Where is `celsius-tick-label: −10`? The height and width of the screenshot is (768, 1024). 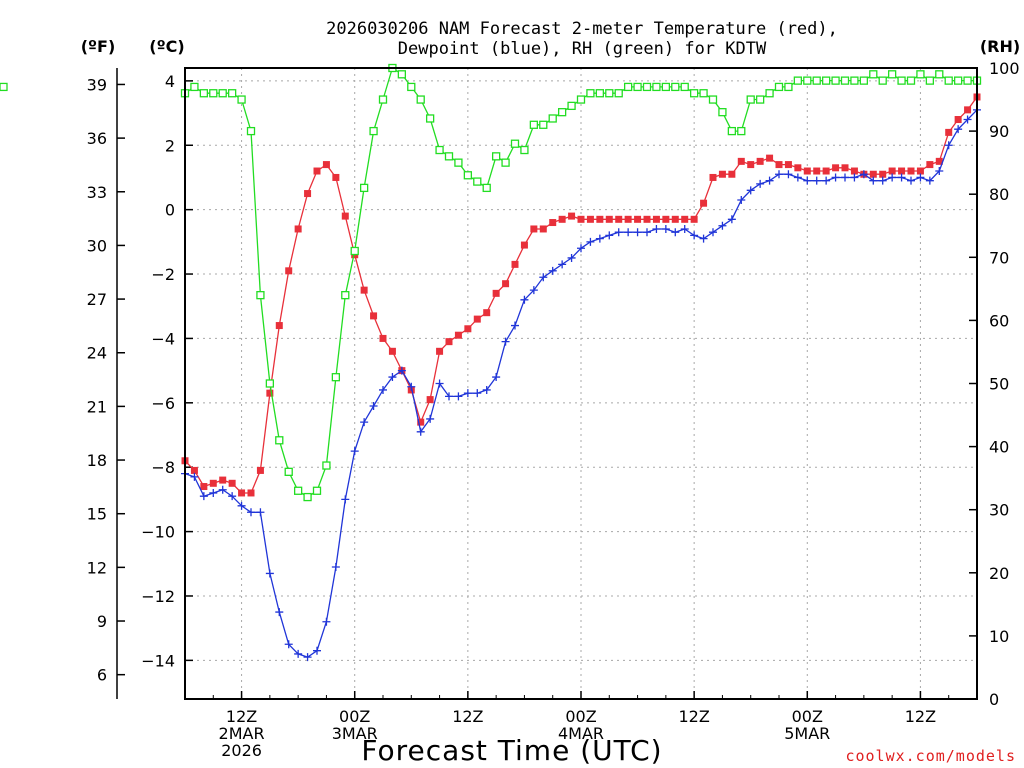
celsius-tick-label: −10 is located at coordinates (158, 532).